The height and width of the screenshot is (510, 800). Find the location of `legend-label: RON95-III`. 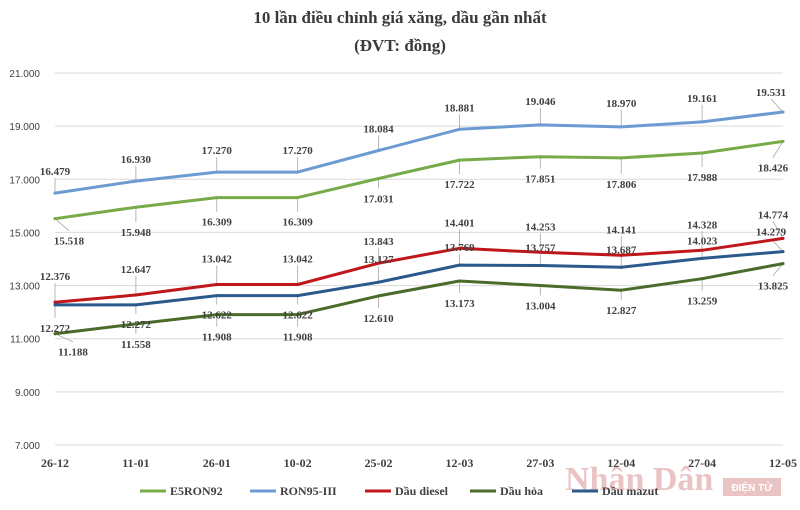

legend-label: RON95-III is located at coordinates (308, 491).